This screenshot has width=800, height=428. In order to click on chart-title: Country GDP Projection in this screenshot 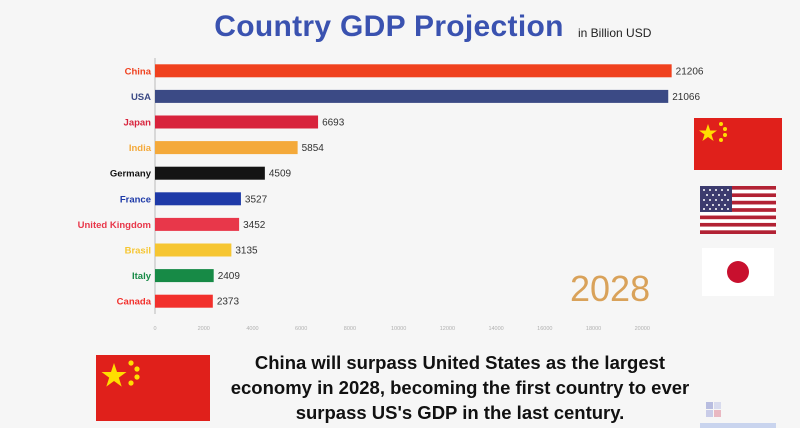, I will do `click(389, 26)`.